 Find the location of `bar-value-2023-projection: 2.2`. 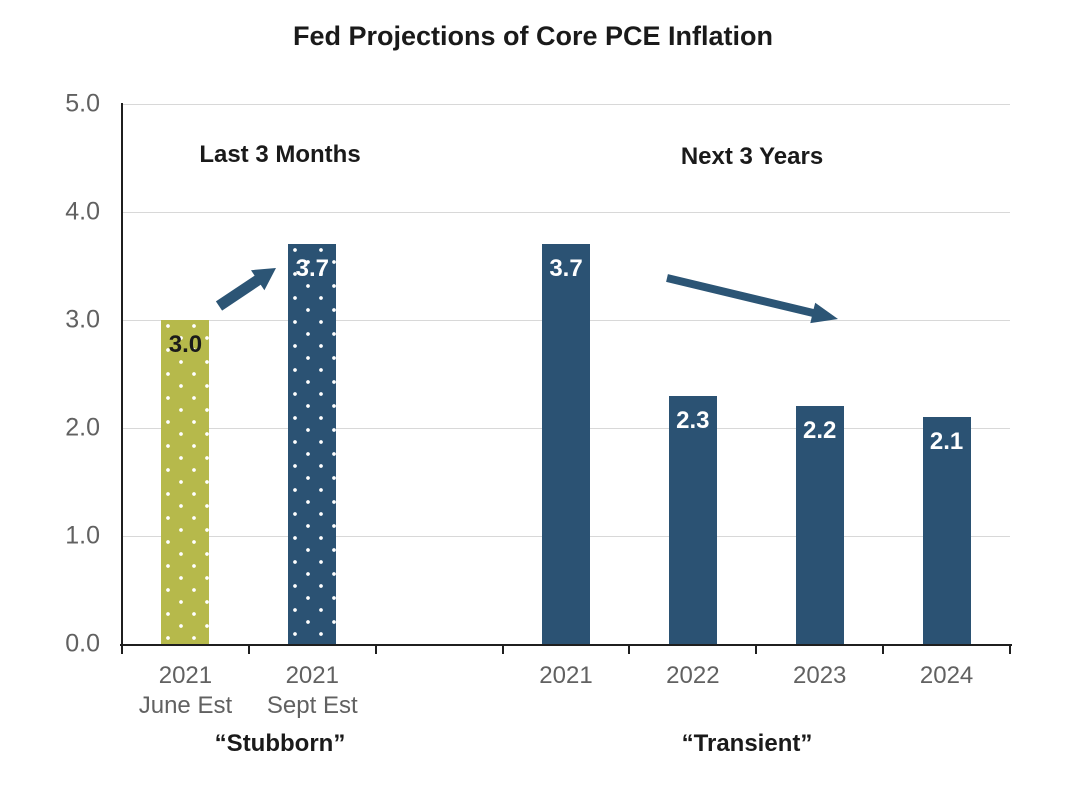

bar-value-2023-projection: 2.2 is located at coordinates (820, 431).